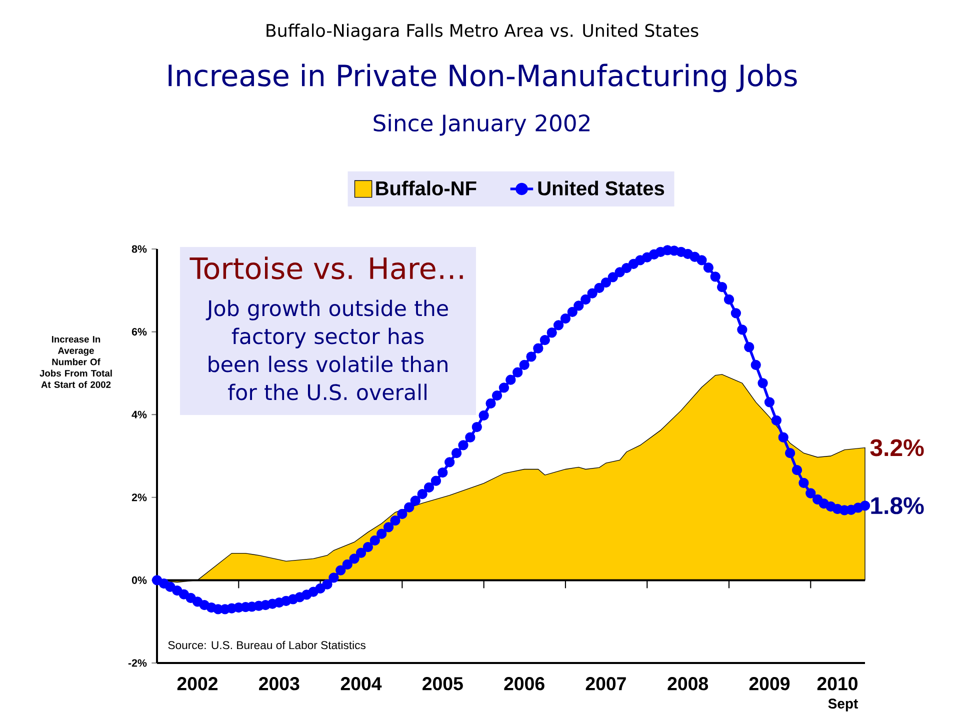 Image resolution: width=964 pixels, height=723 pixels. Describe the element at coordinates (137, 663) in the screenshot. I see `y-tick-label: -2%` at that location.